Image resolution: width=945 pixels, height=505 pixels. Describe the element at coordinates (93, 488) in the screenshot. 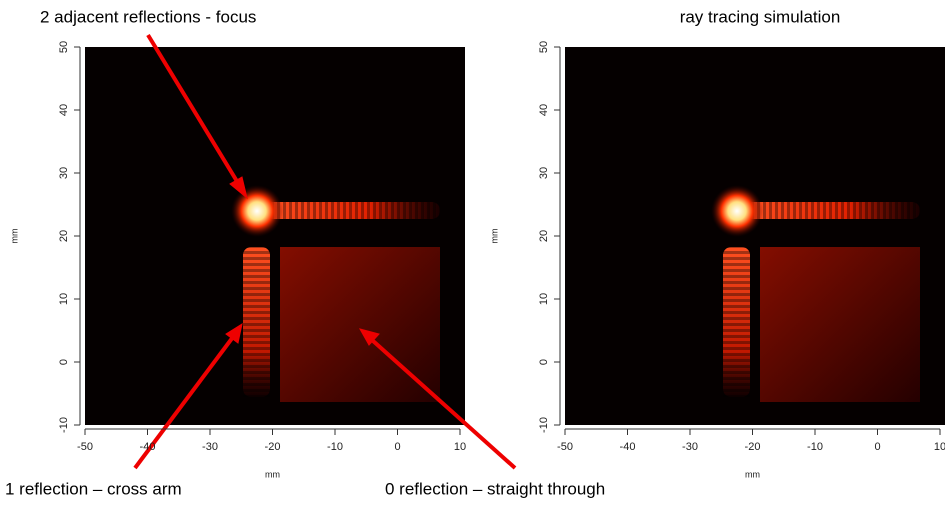

I see `annotation: 1 reflection – cross arm` at that location.